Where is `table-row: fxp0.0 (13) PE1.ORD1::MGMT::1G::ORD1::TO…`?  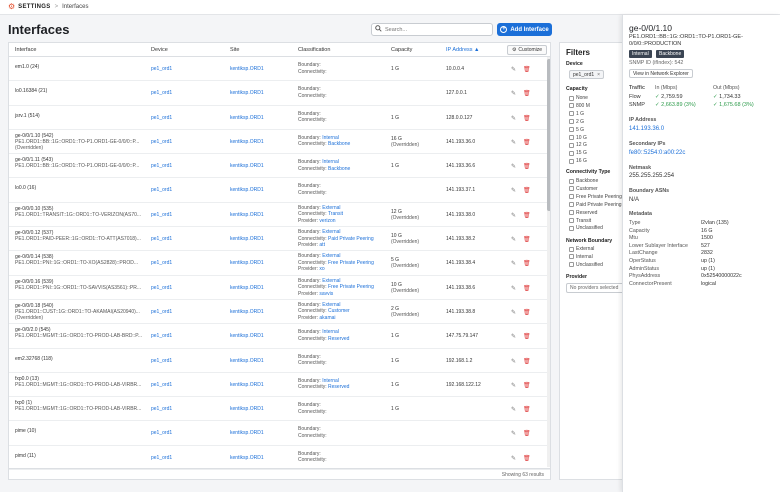 table-row: fxp0.0 (13) PE1.ORD1::MGMT::1G::ORD1::TO… is located at coordinates (279, 385).